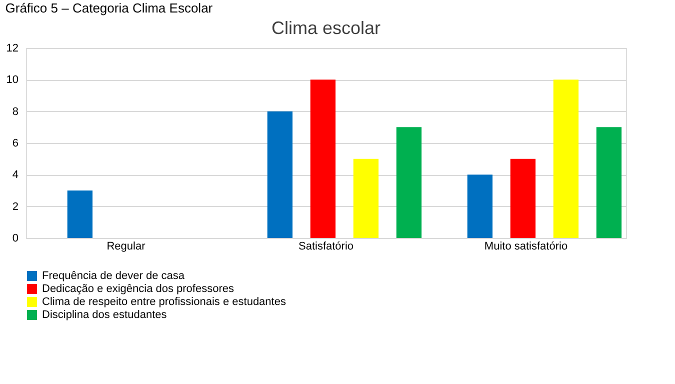 The width and height of the screenshot is (675, 384). I want to click on x-tick-label: Muito satisfatório, so click(526, 246).